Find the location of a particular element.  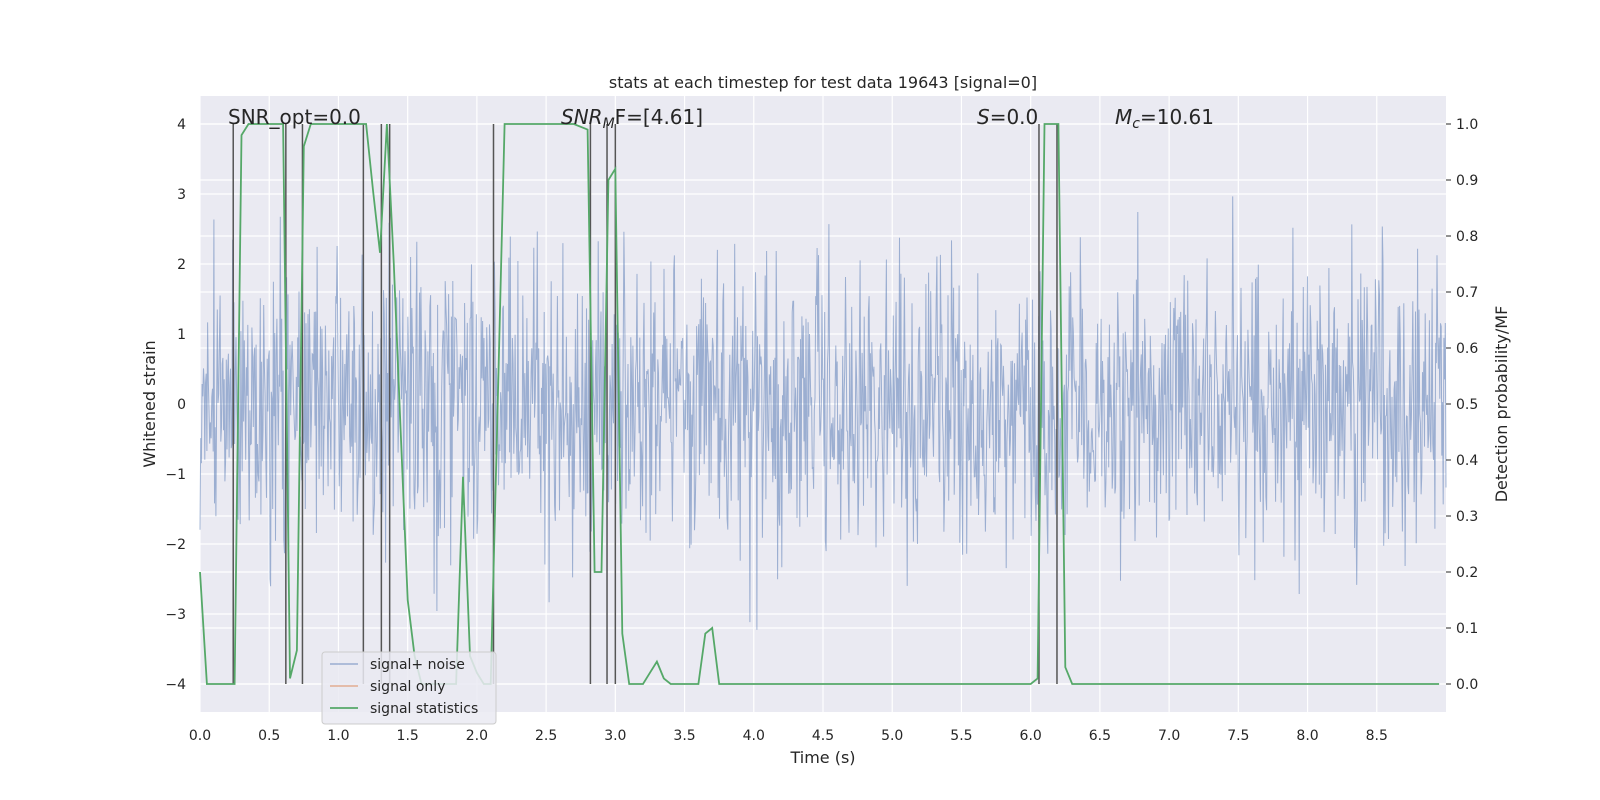

y-right-tick-label: 1.0 is located at coordinates (1467, 125).